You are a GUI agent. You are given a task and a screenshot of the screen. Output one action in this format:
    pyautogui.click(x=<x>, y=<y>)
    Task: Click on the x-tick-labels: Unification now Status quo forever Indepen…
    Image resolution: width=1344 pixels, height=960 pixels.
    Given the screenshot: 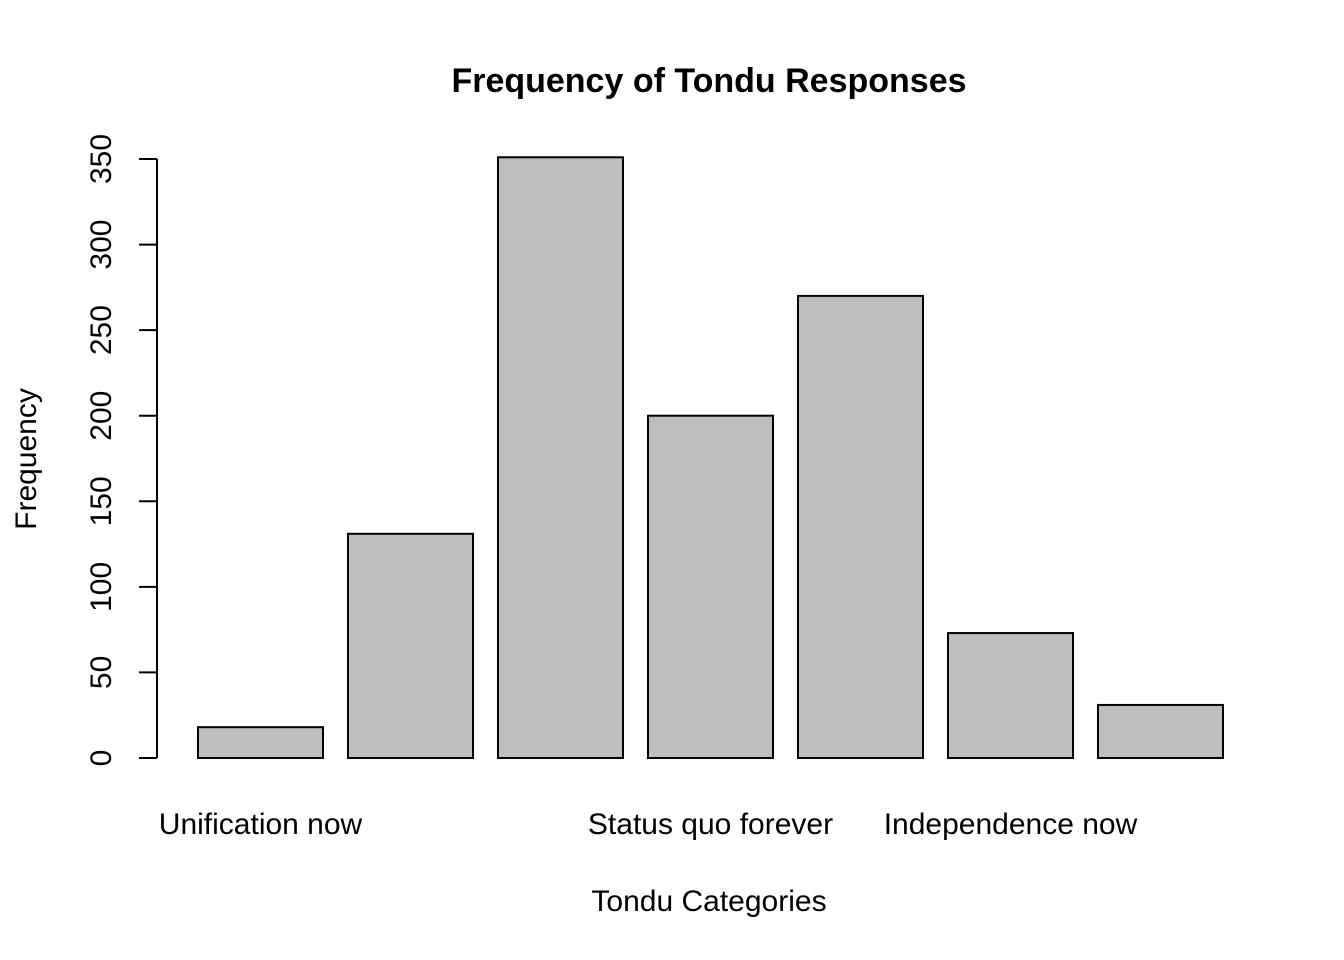 What is the action you would take?
    pyautogui.click(x=648, y=824)
    